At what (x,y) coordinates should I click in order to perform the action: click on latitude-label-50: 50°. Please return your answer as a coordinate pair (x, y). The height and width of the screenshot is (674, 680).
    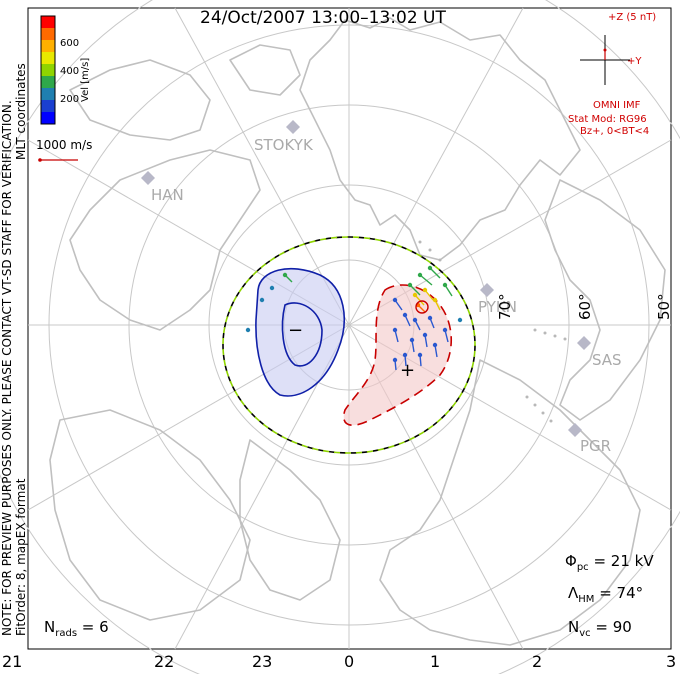
    Looking at the image, I should click on (664, 306).